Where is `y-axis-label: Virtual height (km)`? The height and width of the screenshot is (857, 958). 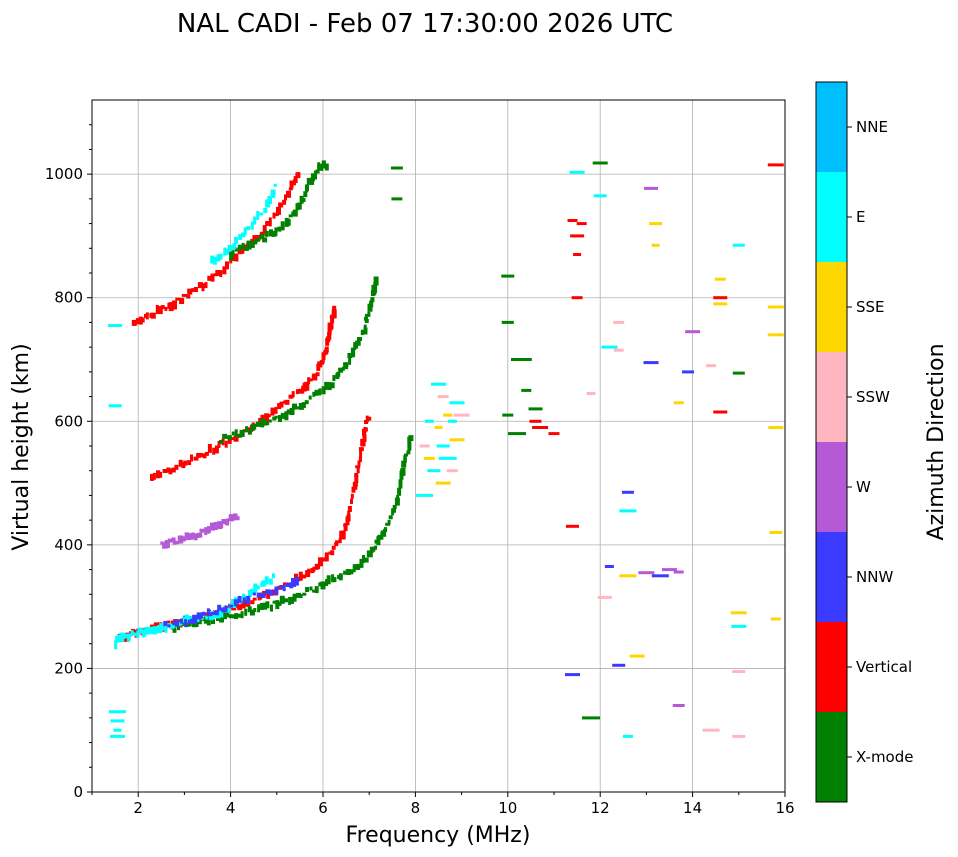
y-axis-label: Virtual height (km) is located at coordinates (21, 446).